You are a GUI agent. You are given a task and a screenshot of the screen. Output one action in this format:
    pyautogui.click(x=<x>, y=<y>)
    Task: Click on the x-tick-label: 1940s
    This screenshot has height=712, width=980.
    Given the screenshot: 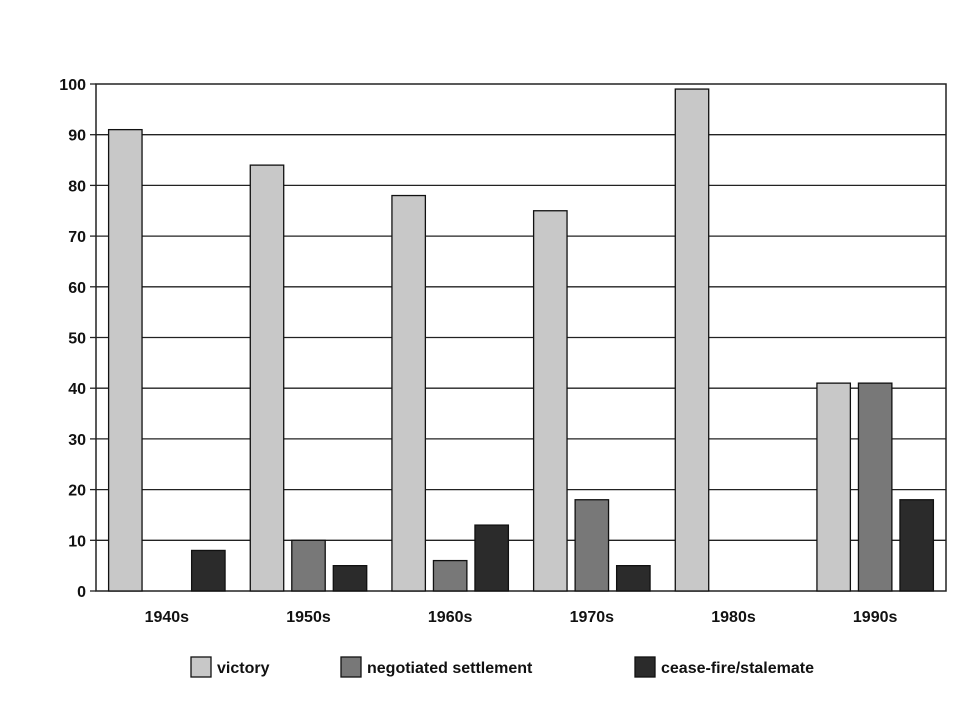 What is the action you would take?
    pyautogui.click(x=167, y=617)
    